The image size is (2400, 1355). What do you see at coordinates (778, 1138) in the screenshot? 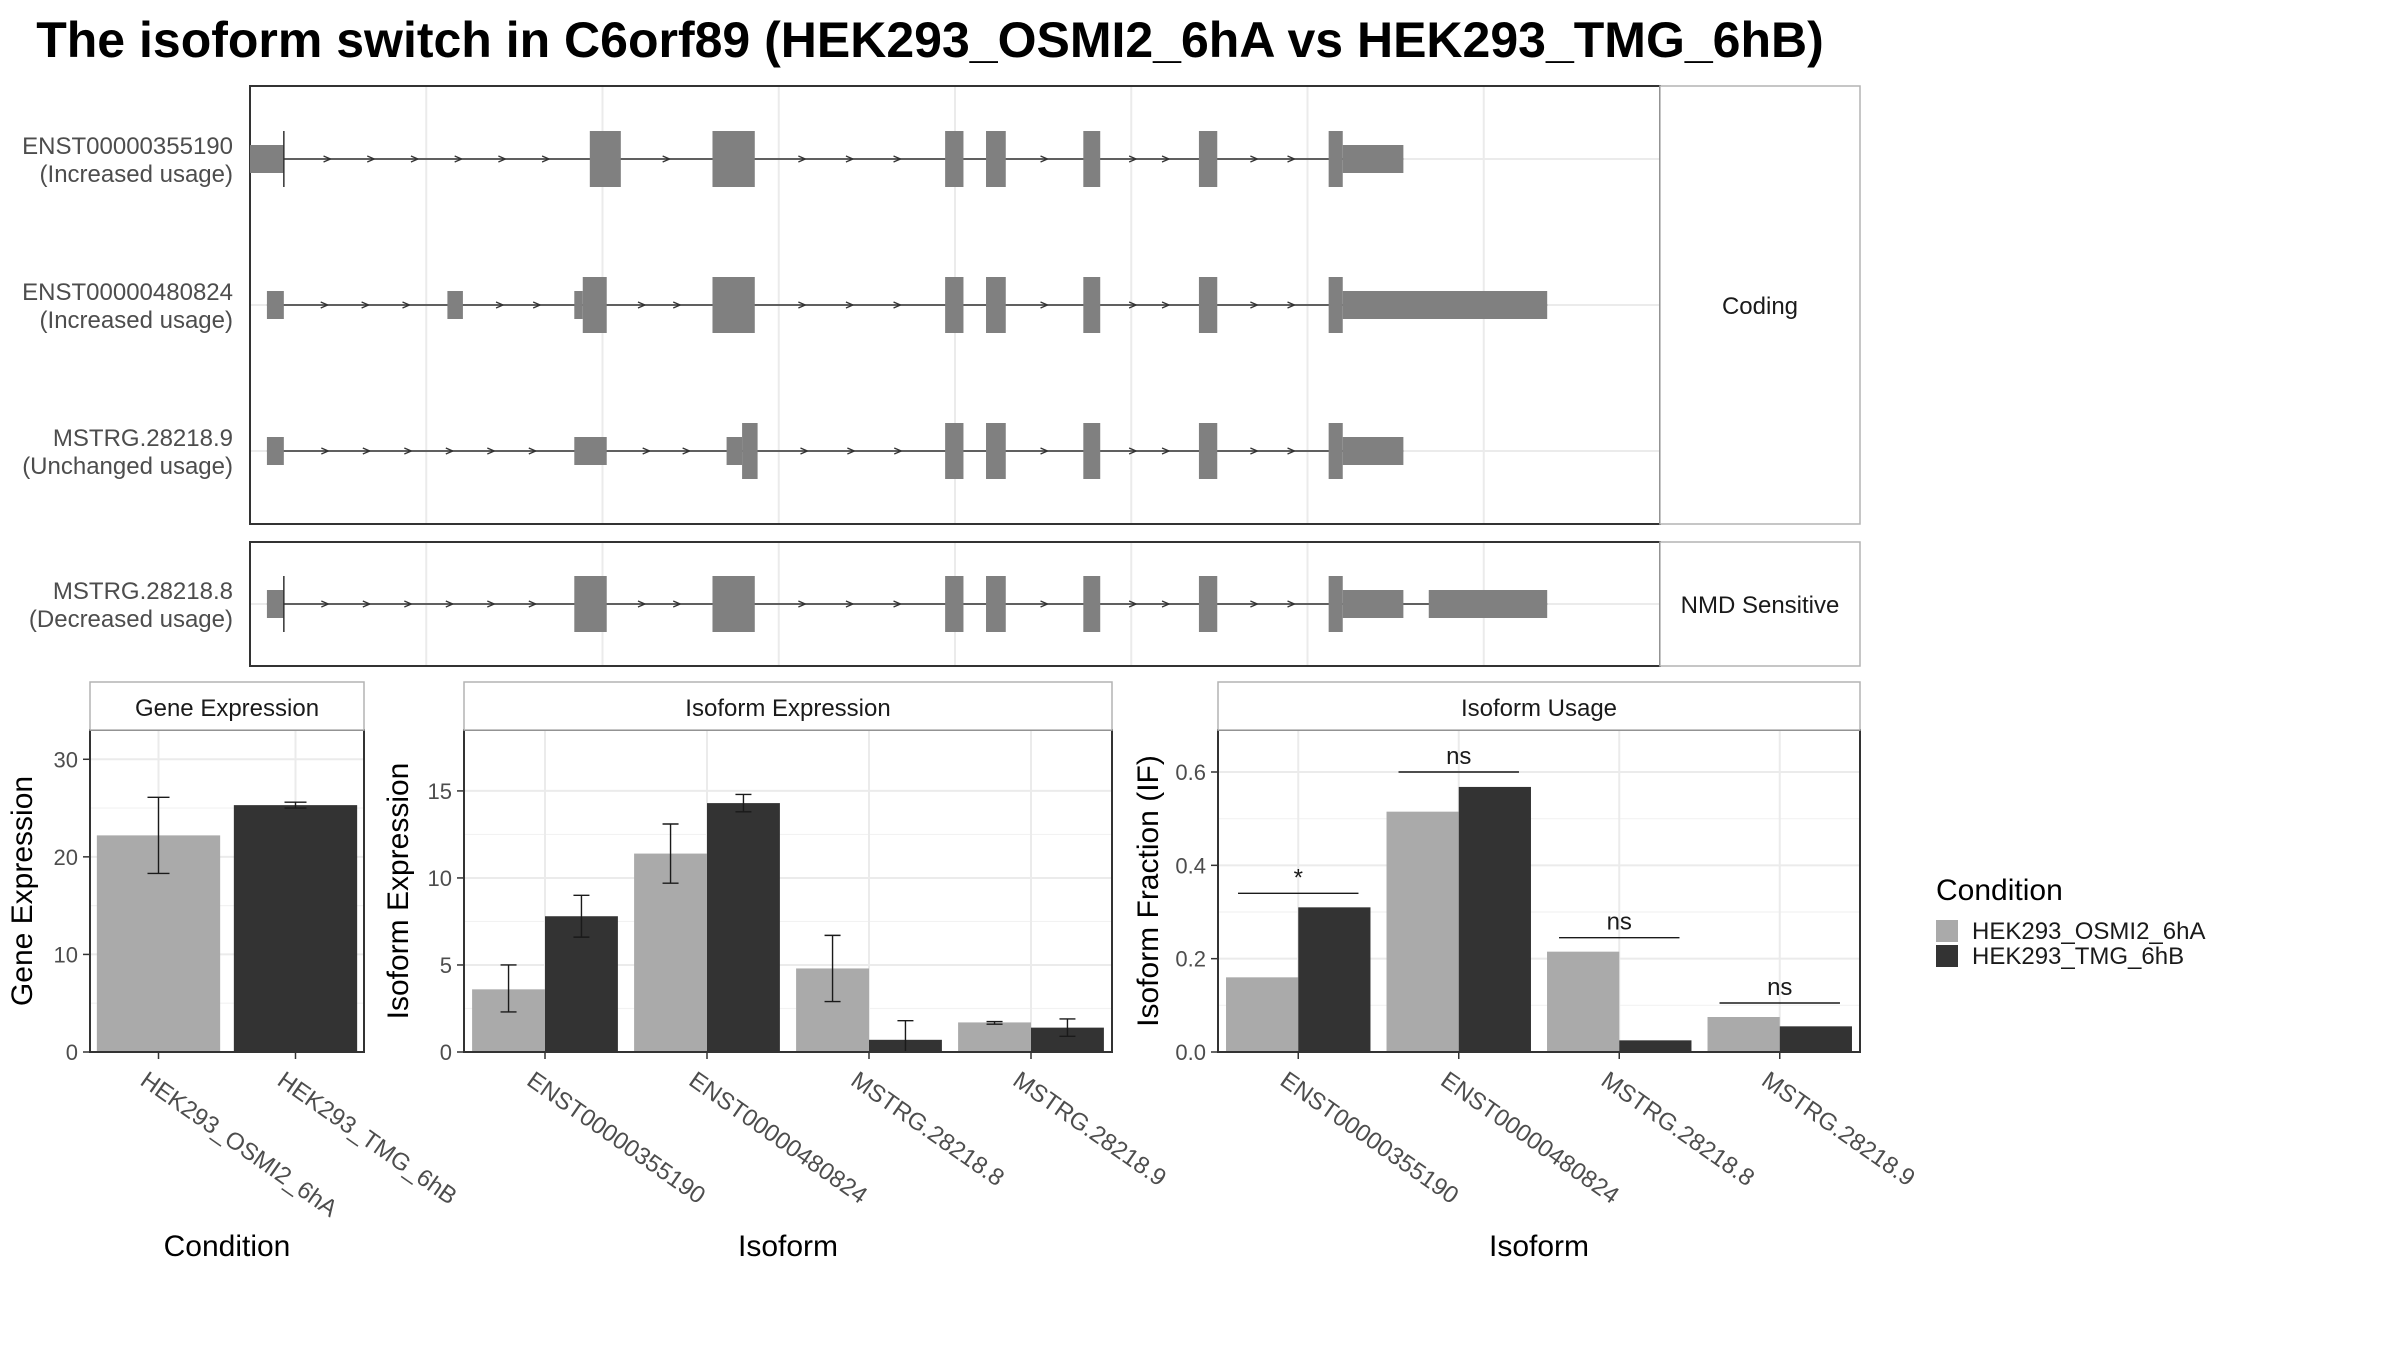
I see `x-tick-label: ENST00000480824` at bounding box center [778, 1138].